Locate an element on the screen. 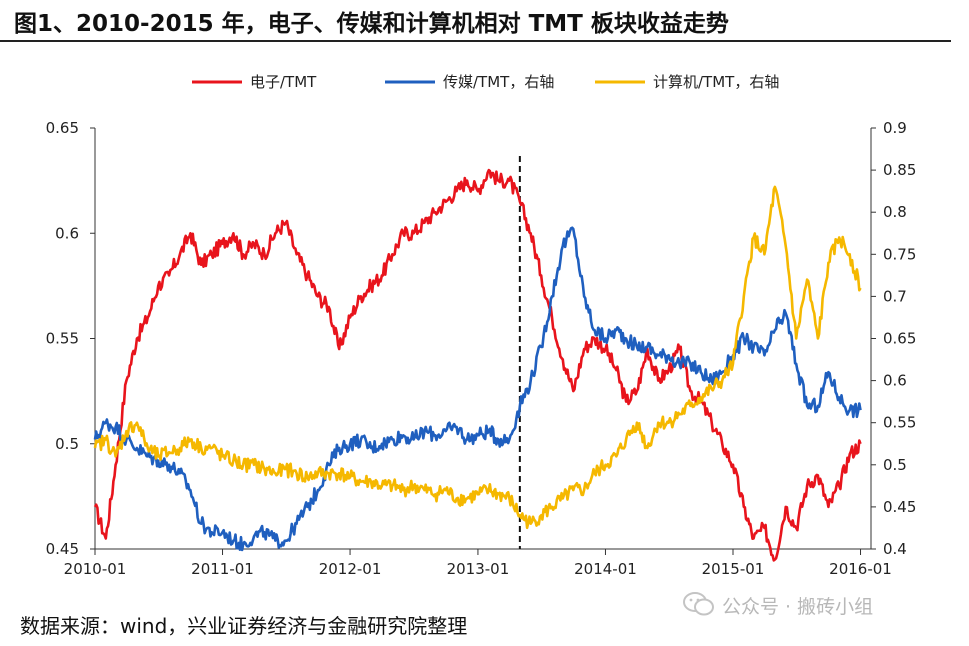 This screenshot has height=646, width=969. watermark-text: 公众号 · 搬砖小组 is located at coordinates (798, 607).